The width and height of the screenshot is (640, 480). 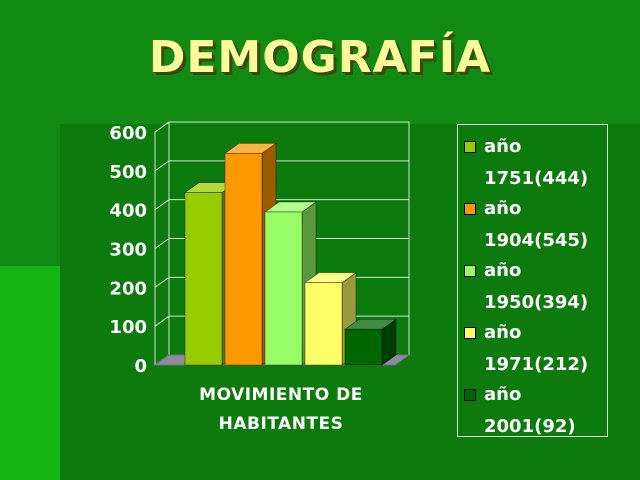 What do you see at coordinates (128, 250) in the screenshot?
I see `y-tick-label: 300` at bounding box center [128, 250].